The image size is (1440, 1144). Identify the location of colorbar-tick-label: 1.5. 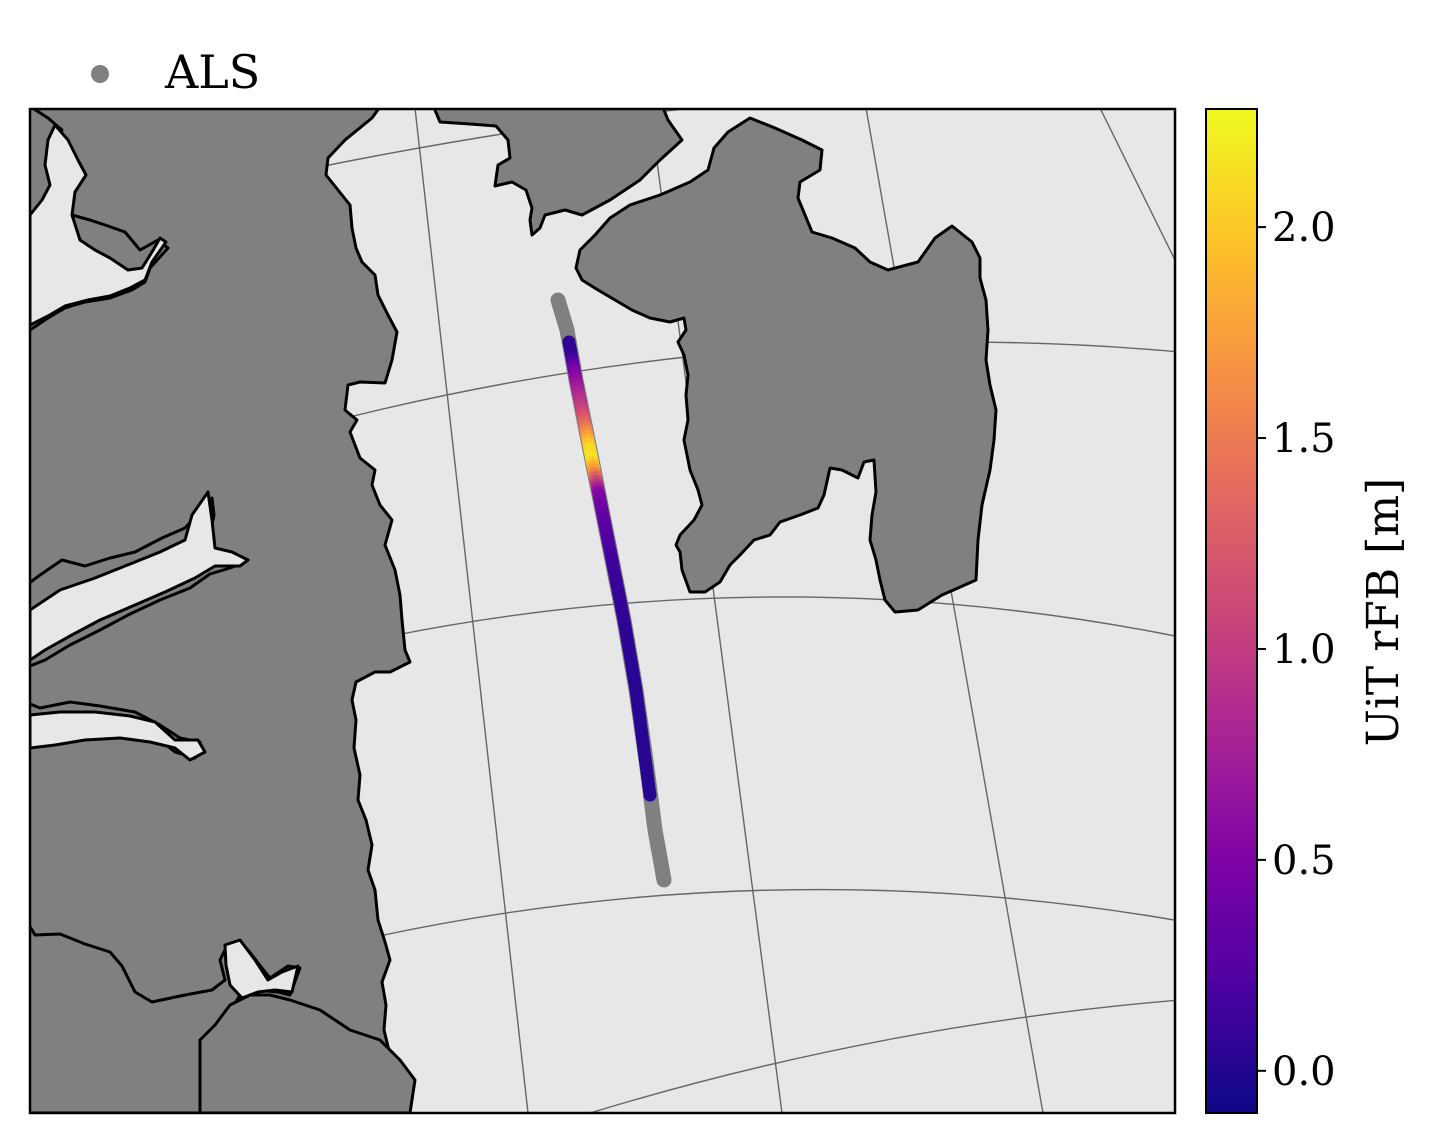
(1304, 439).